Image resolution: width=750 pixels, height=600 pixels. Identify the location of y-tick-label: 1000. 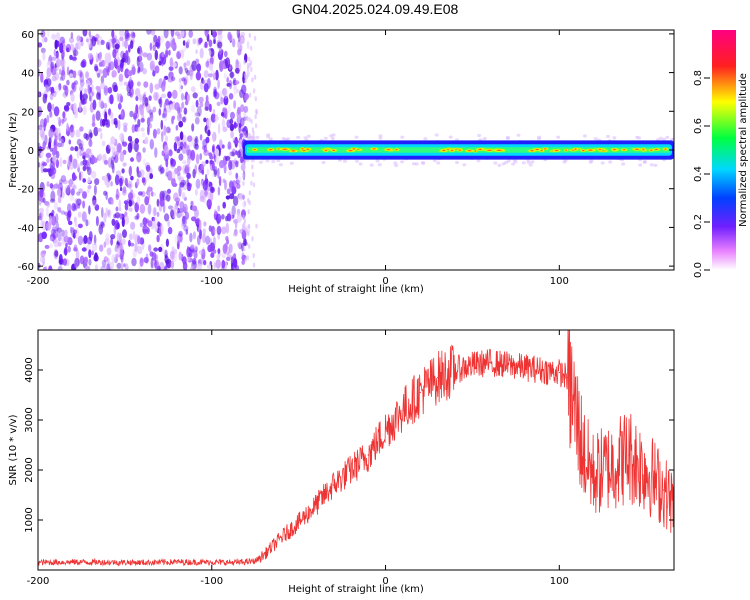
(29, 519).